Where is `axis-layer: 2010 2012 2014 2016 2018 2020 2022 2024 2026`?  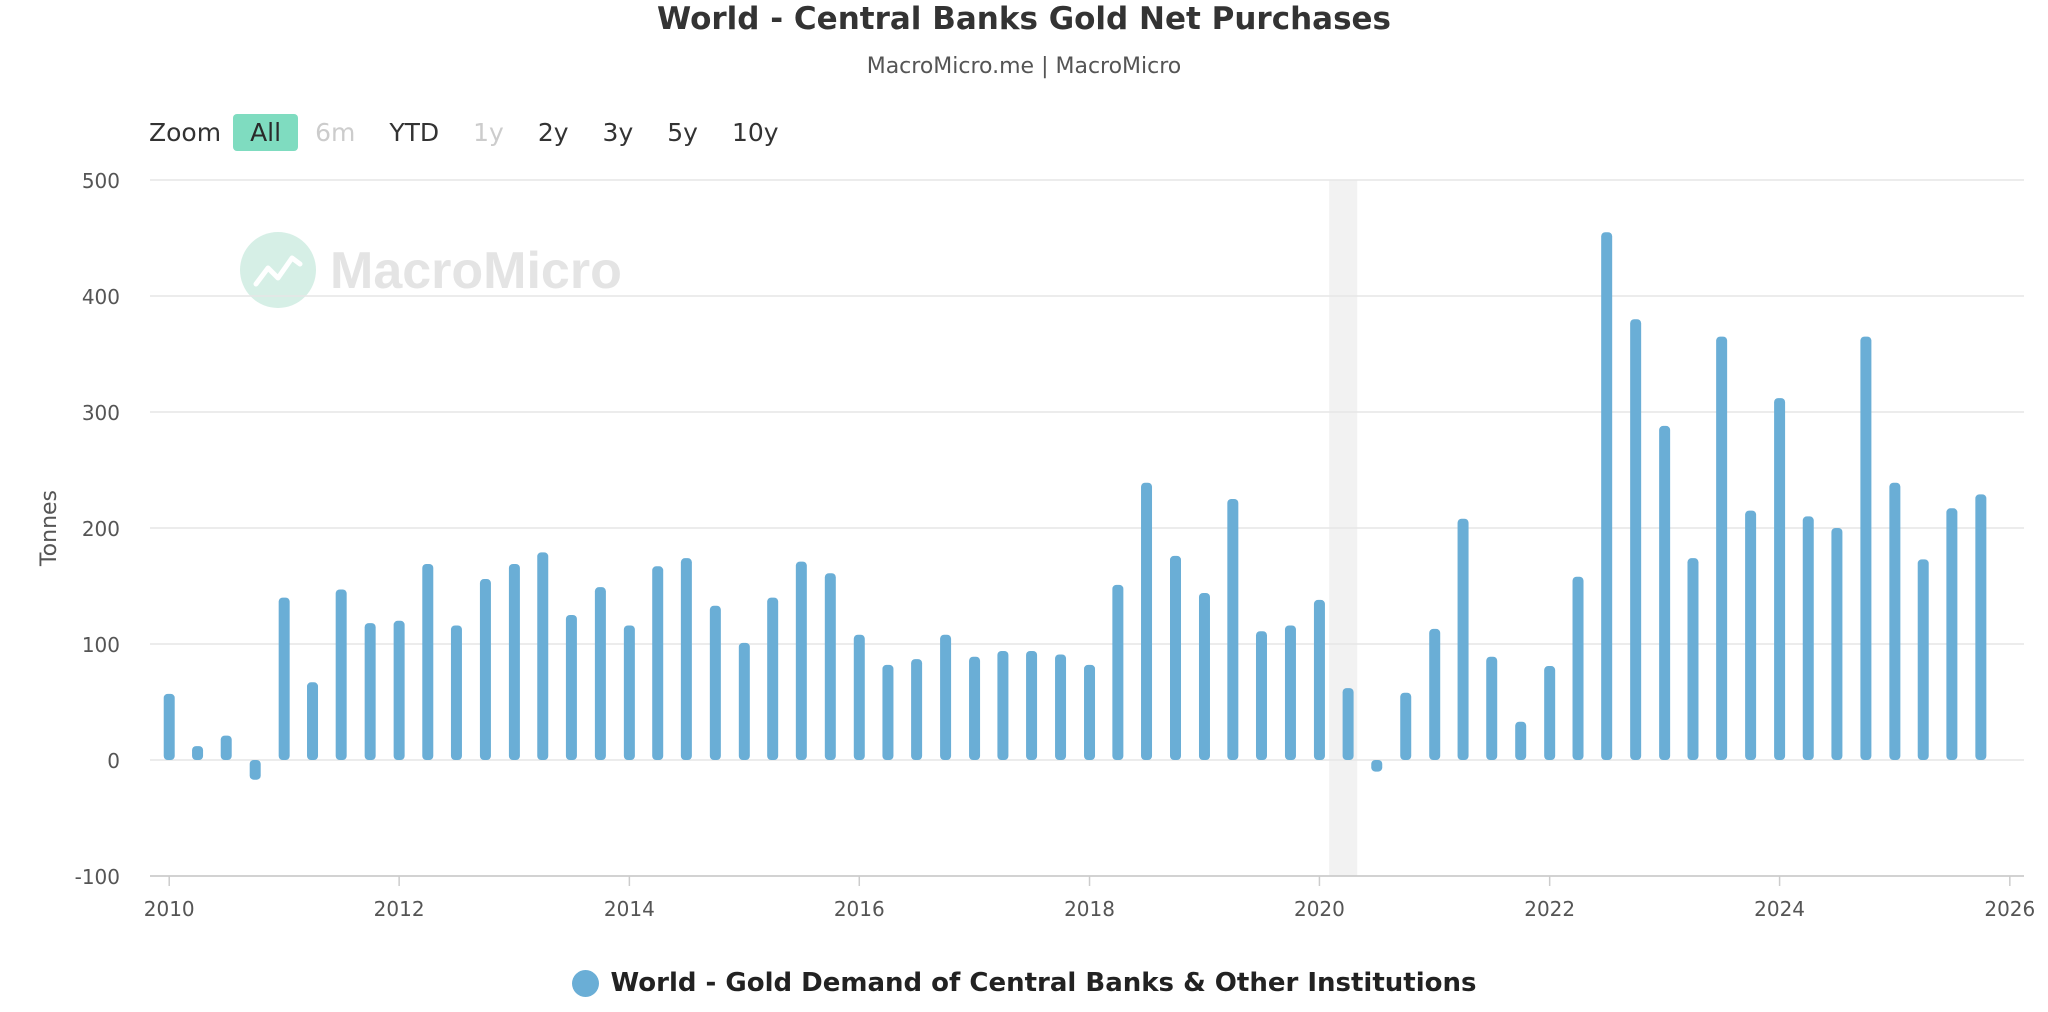 axis-layer: 2010 2012 2014 2016 2018 2020 2022 2024 2026 is located at coordinates (1089, 898).